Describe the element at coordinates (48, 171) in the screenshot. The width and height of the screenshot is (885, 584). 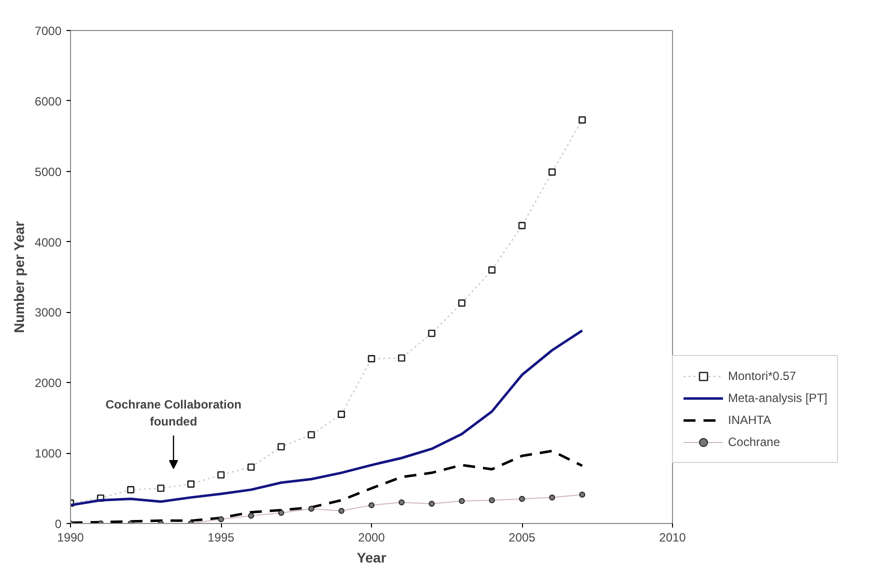
I see `y-tick-label: 5000` at that location.